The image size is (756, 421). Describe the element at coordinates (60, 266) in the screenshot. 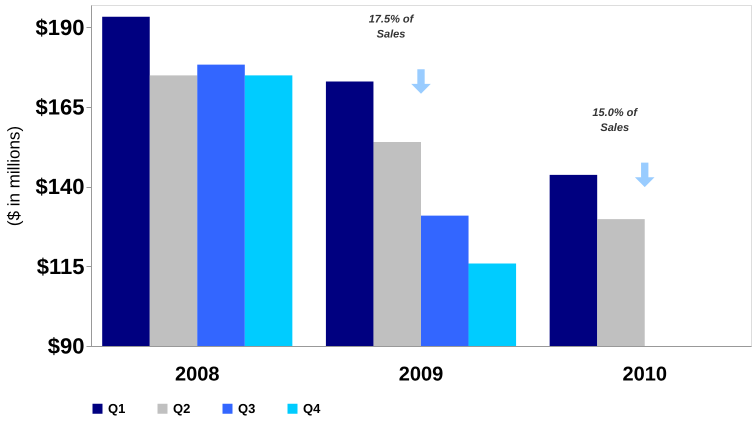

I see `y-tick-label: $115` at that location.